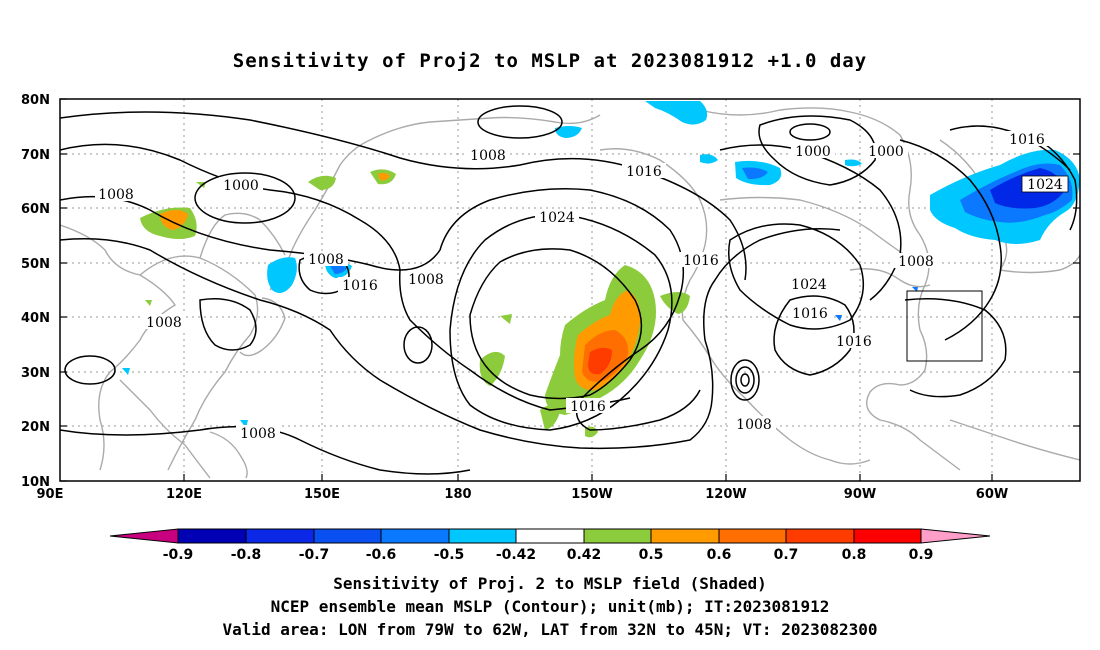 The image size is (1100, 650). I want to click on colorbar-label: -0.9, so click(178, 555).